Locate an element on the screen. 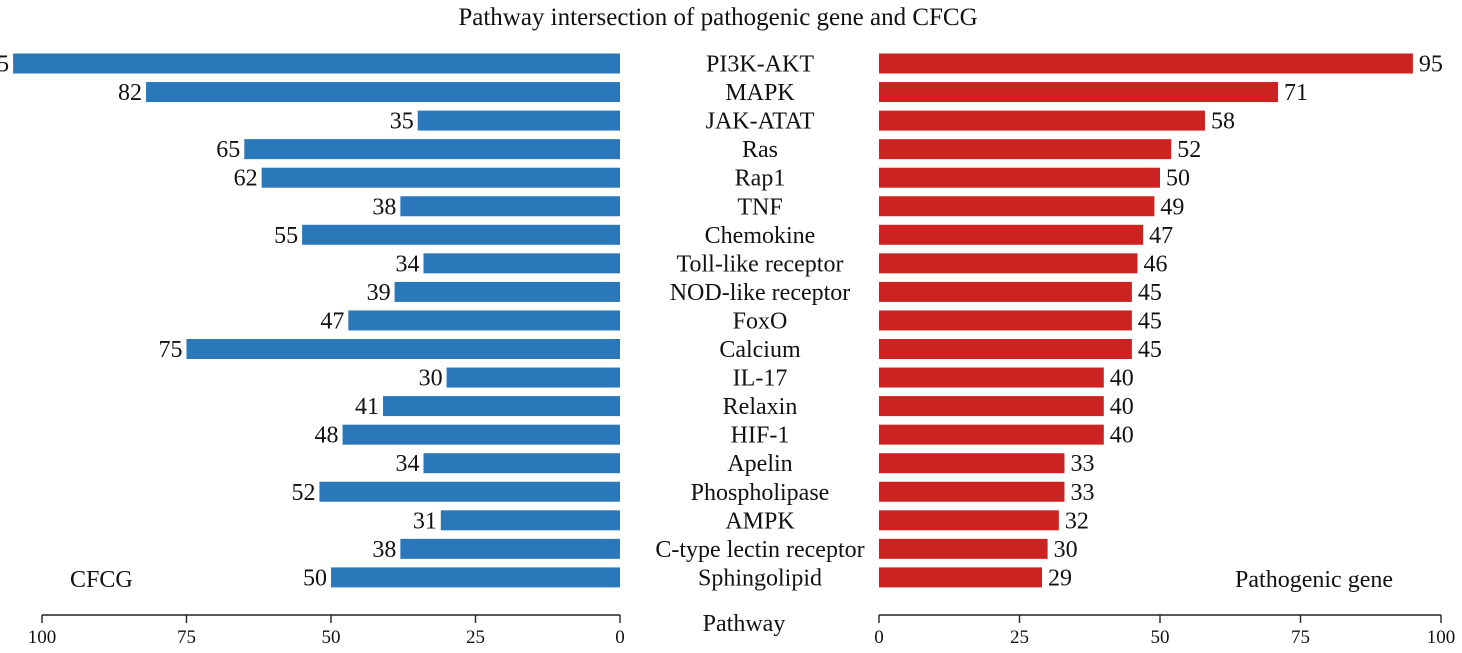 This screenshot has height=653, width=1462. pathogenic-bar-toll-like-receptor is located at coordinates (1008, 263).